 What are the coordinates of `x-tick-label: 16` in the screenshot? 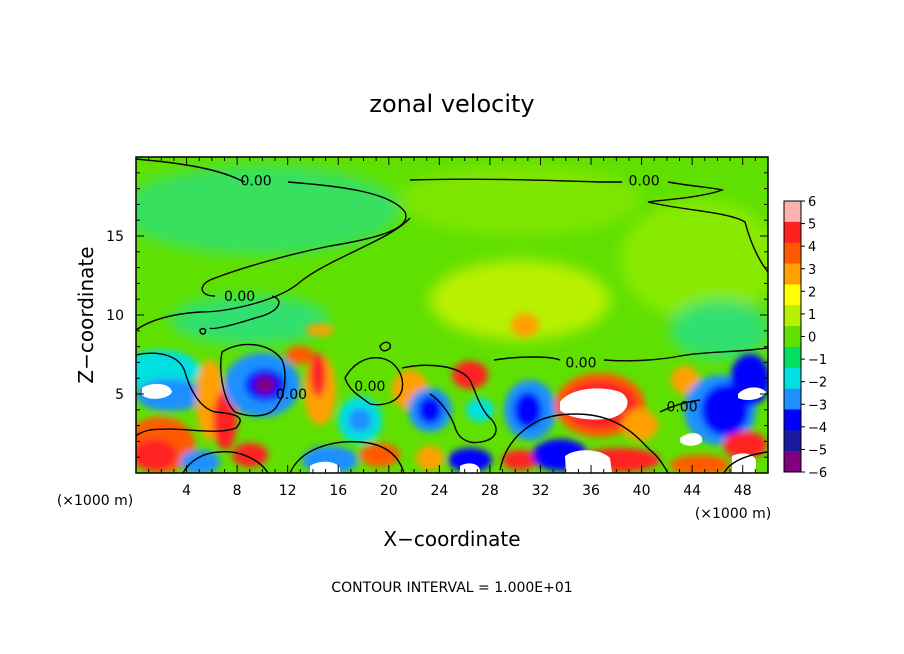 It's located at (338, 491).